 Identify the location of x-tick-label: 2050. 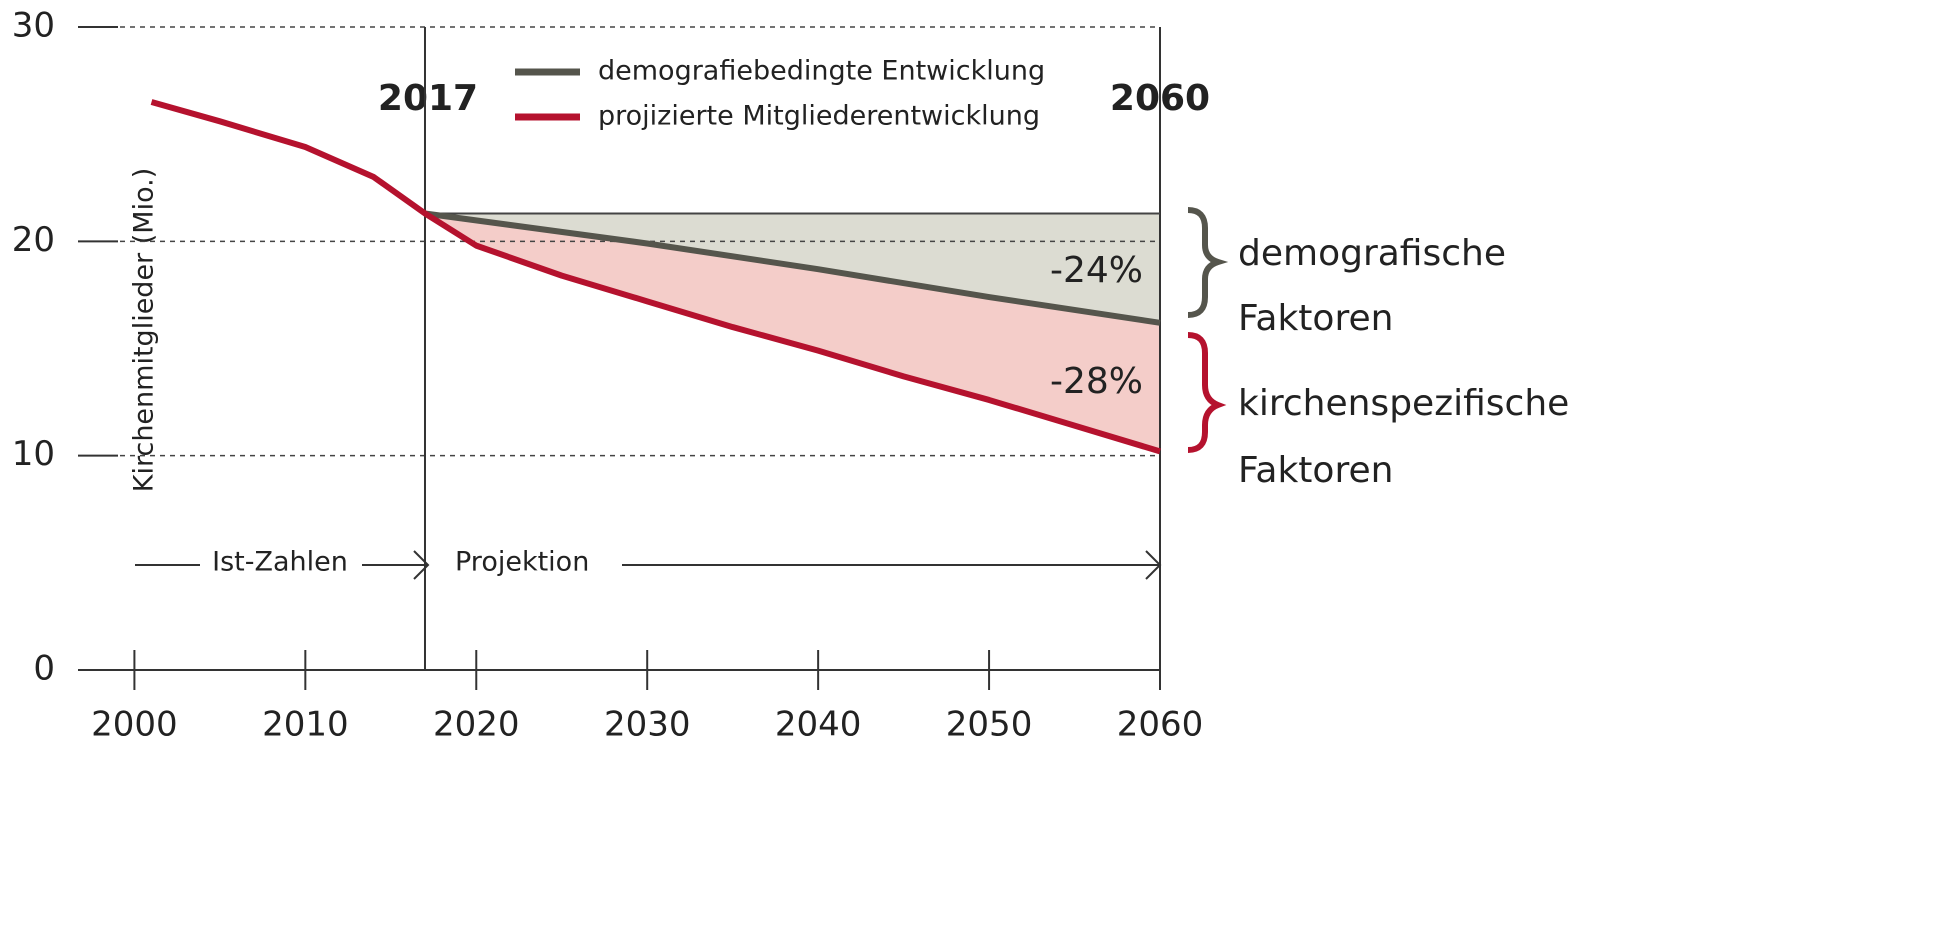
(989, 725).